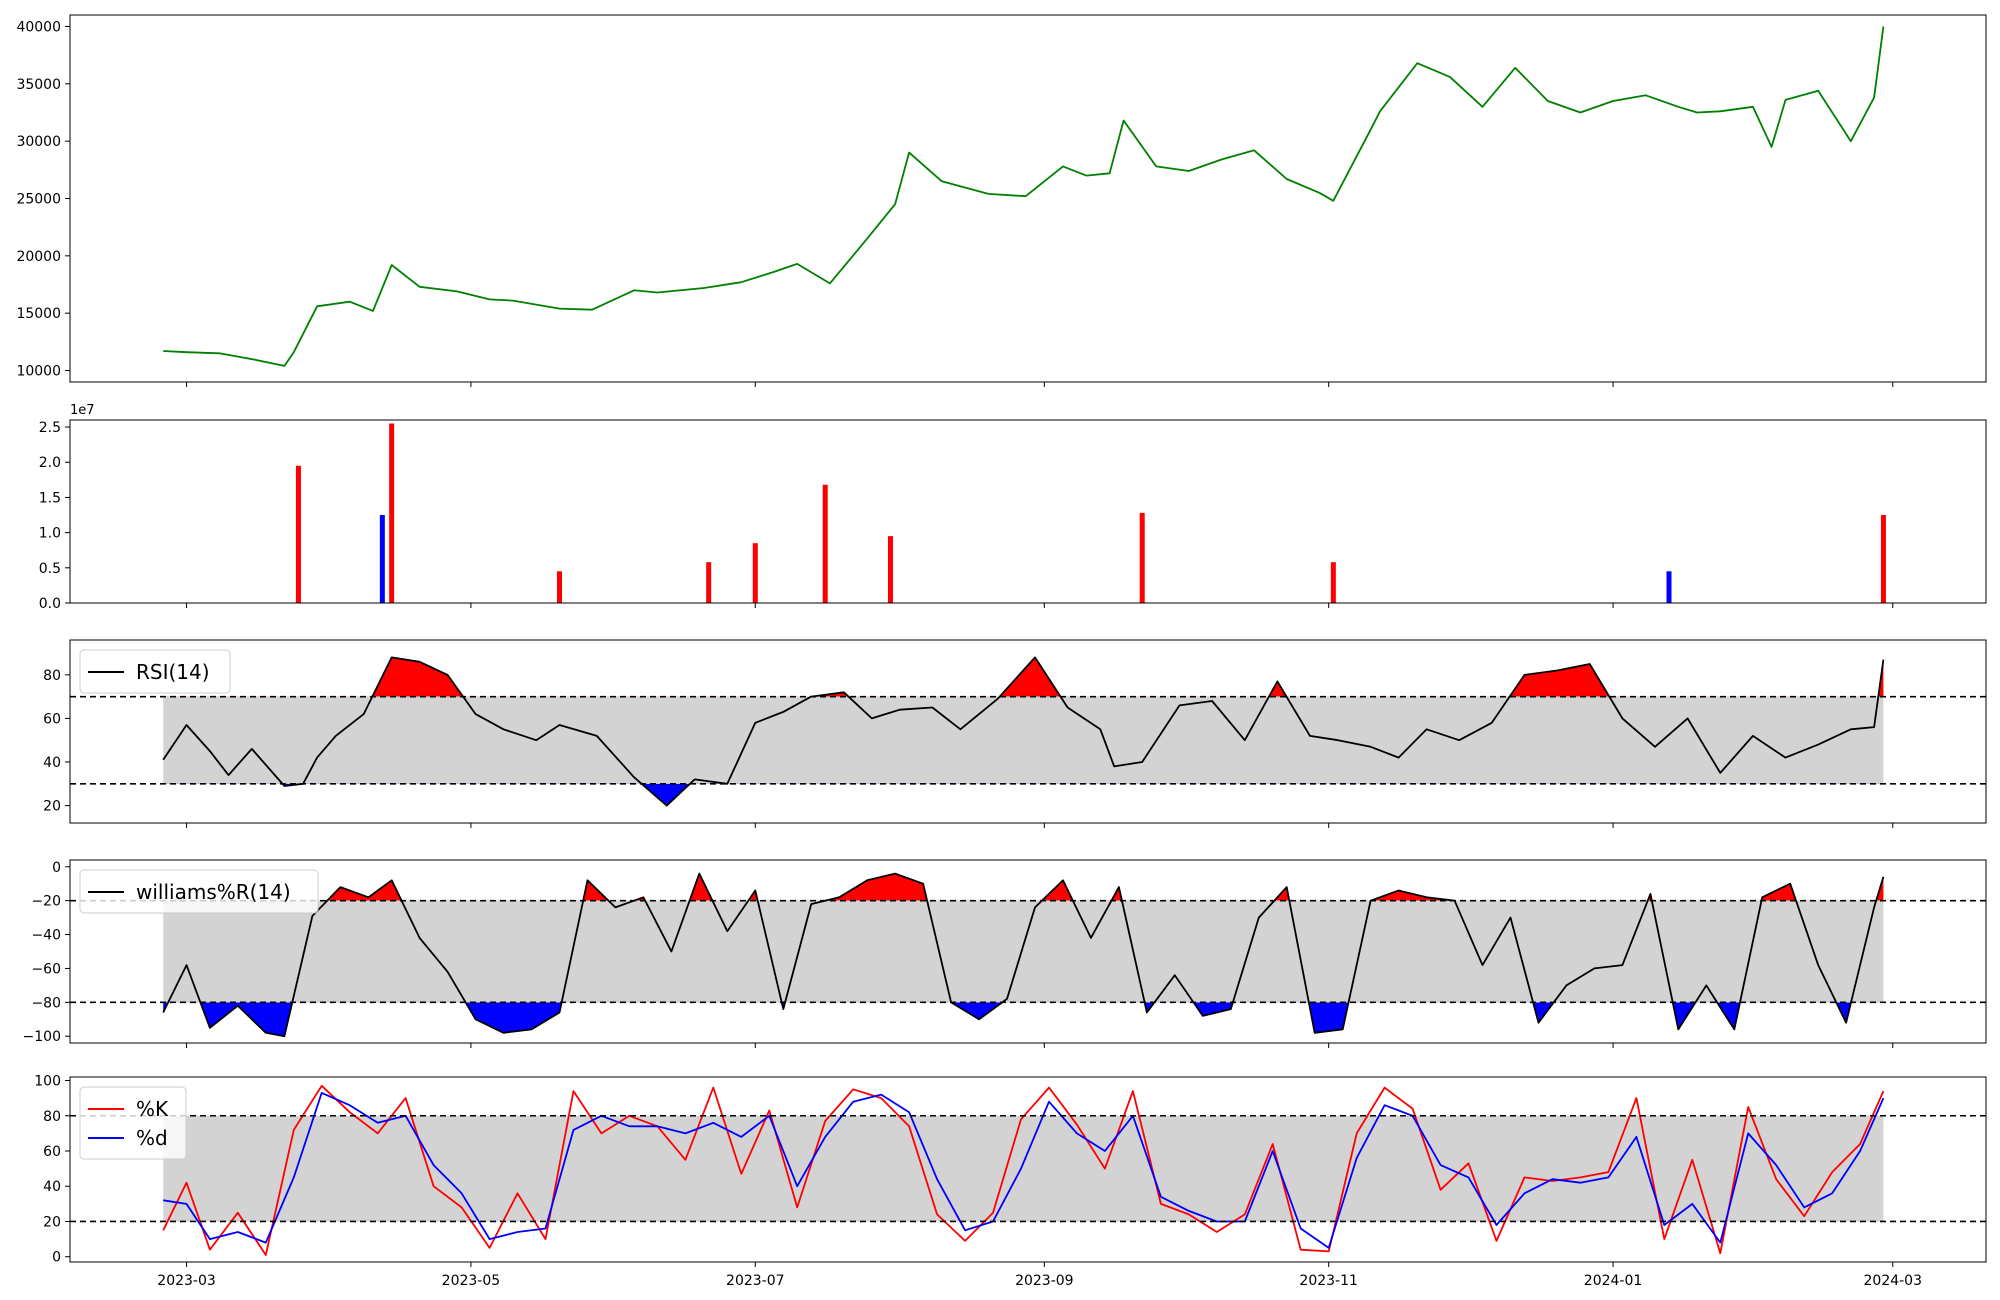 Image resolution: width=2000 pixels, height=1300 pixels. I want to click on x-tick-label: 2023-05, so click(471, 1281).